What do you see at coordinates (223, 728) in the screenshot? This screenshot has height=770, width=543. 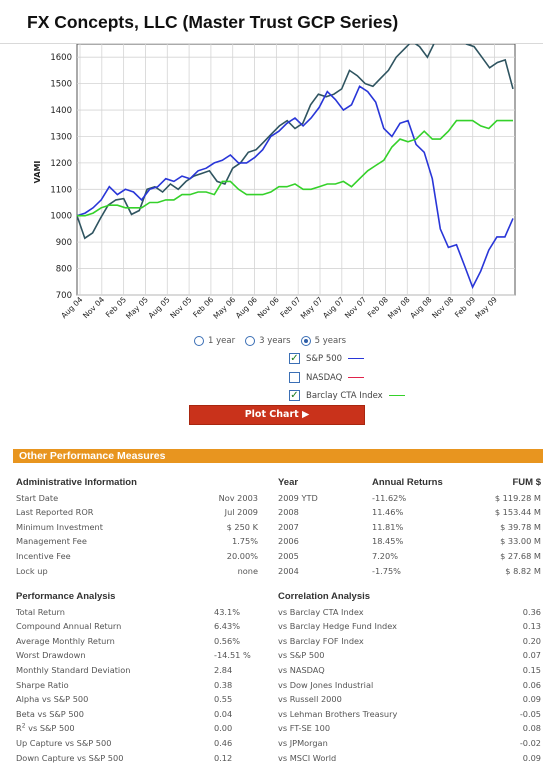 I see `analysis-value: 0.00` at bounding box center [223, 728].